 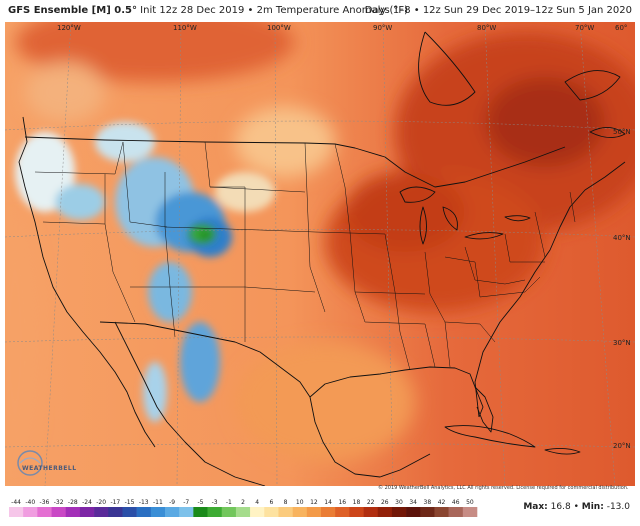 What do you see at coordinates (30, 463) in the screenshot?
I see `weatherbell-logo-icon` at bounding box center [30, 463].